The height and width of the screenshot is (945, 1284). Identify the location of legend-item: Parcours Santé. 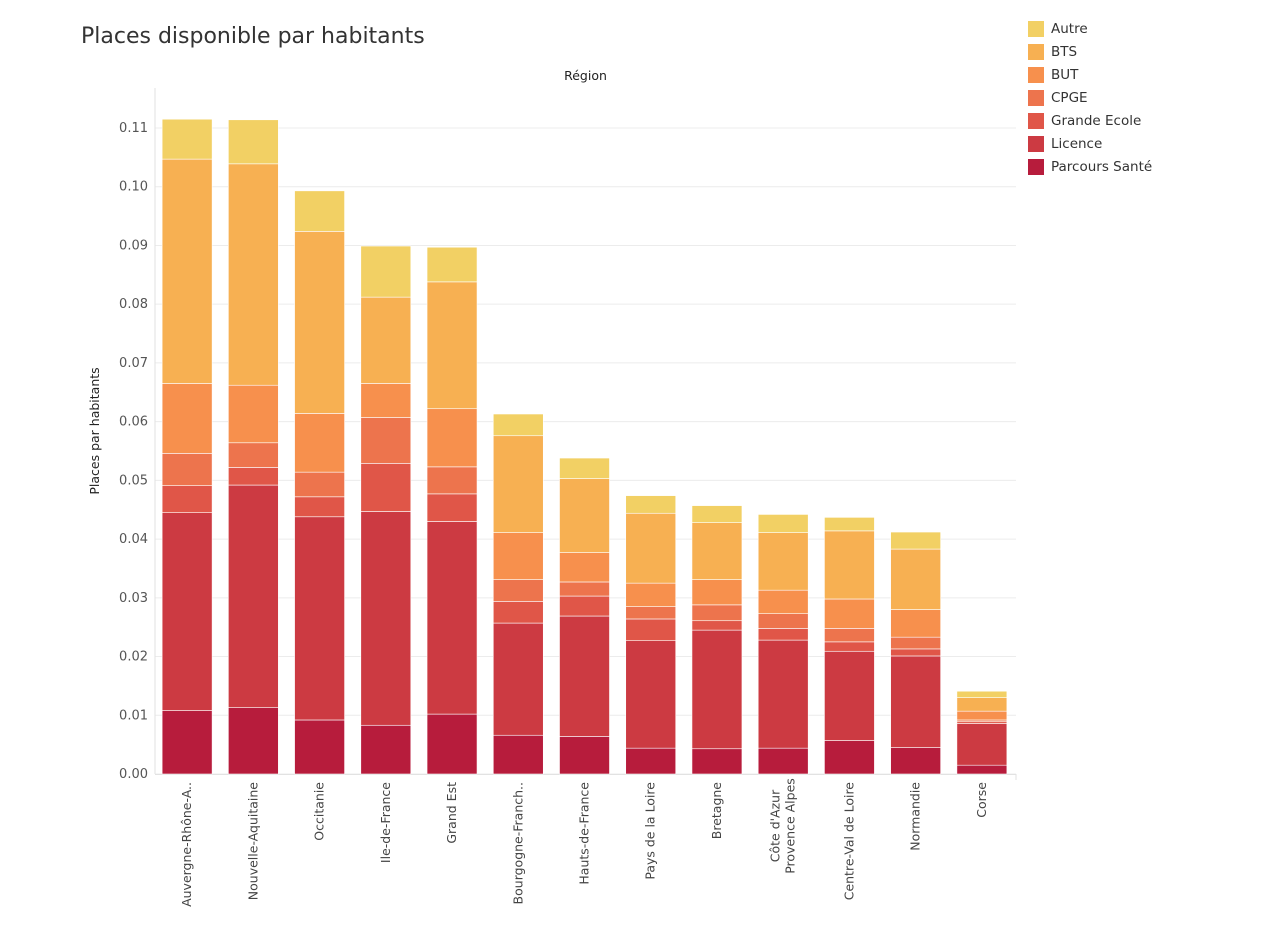
(1090, 166).